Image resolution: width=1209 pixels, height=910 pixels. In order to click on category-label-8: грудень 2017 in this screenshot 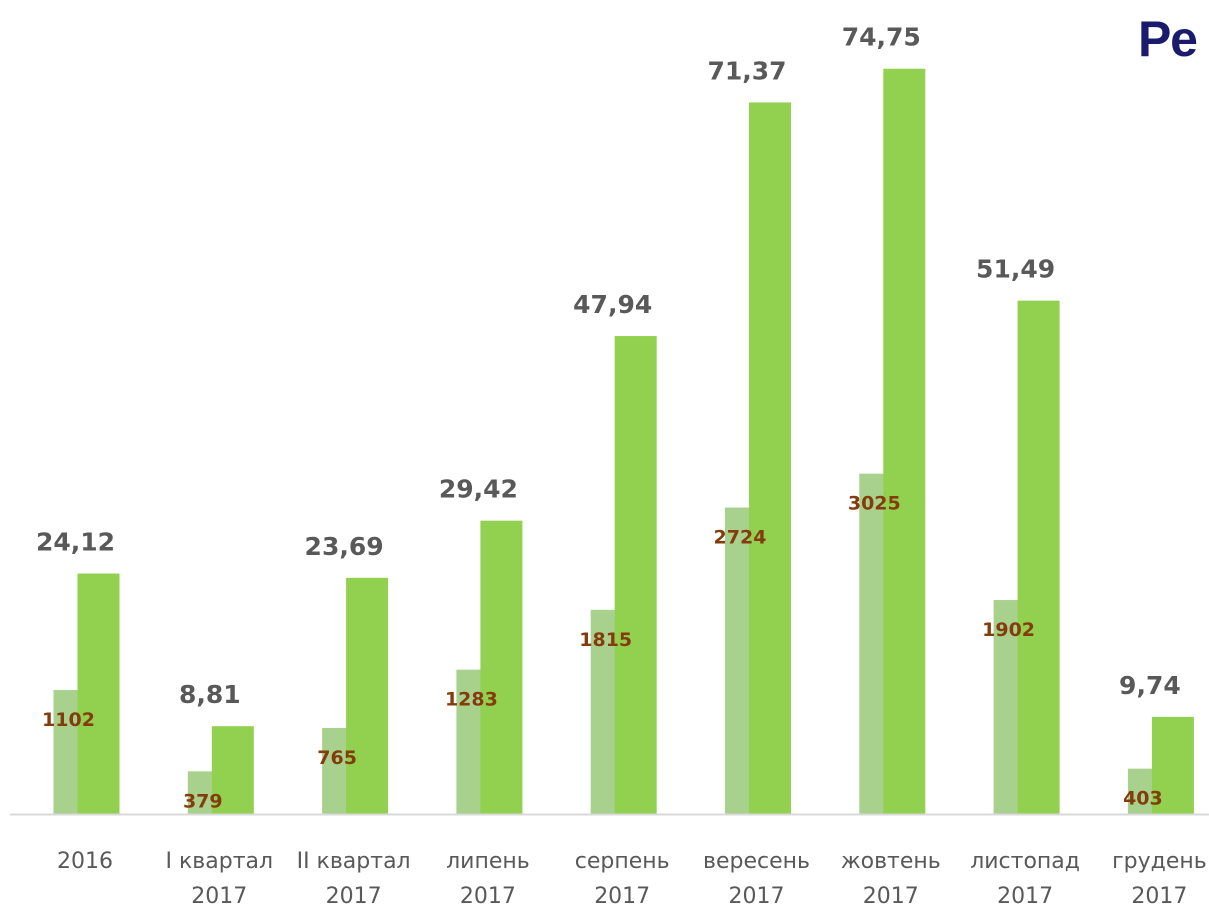, I will do `click(1159, 877)`.